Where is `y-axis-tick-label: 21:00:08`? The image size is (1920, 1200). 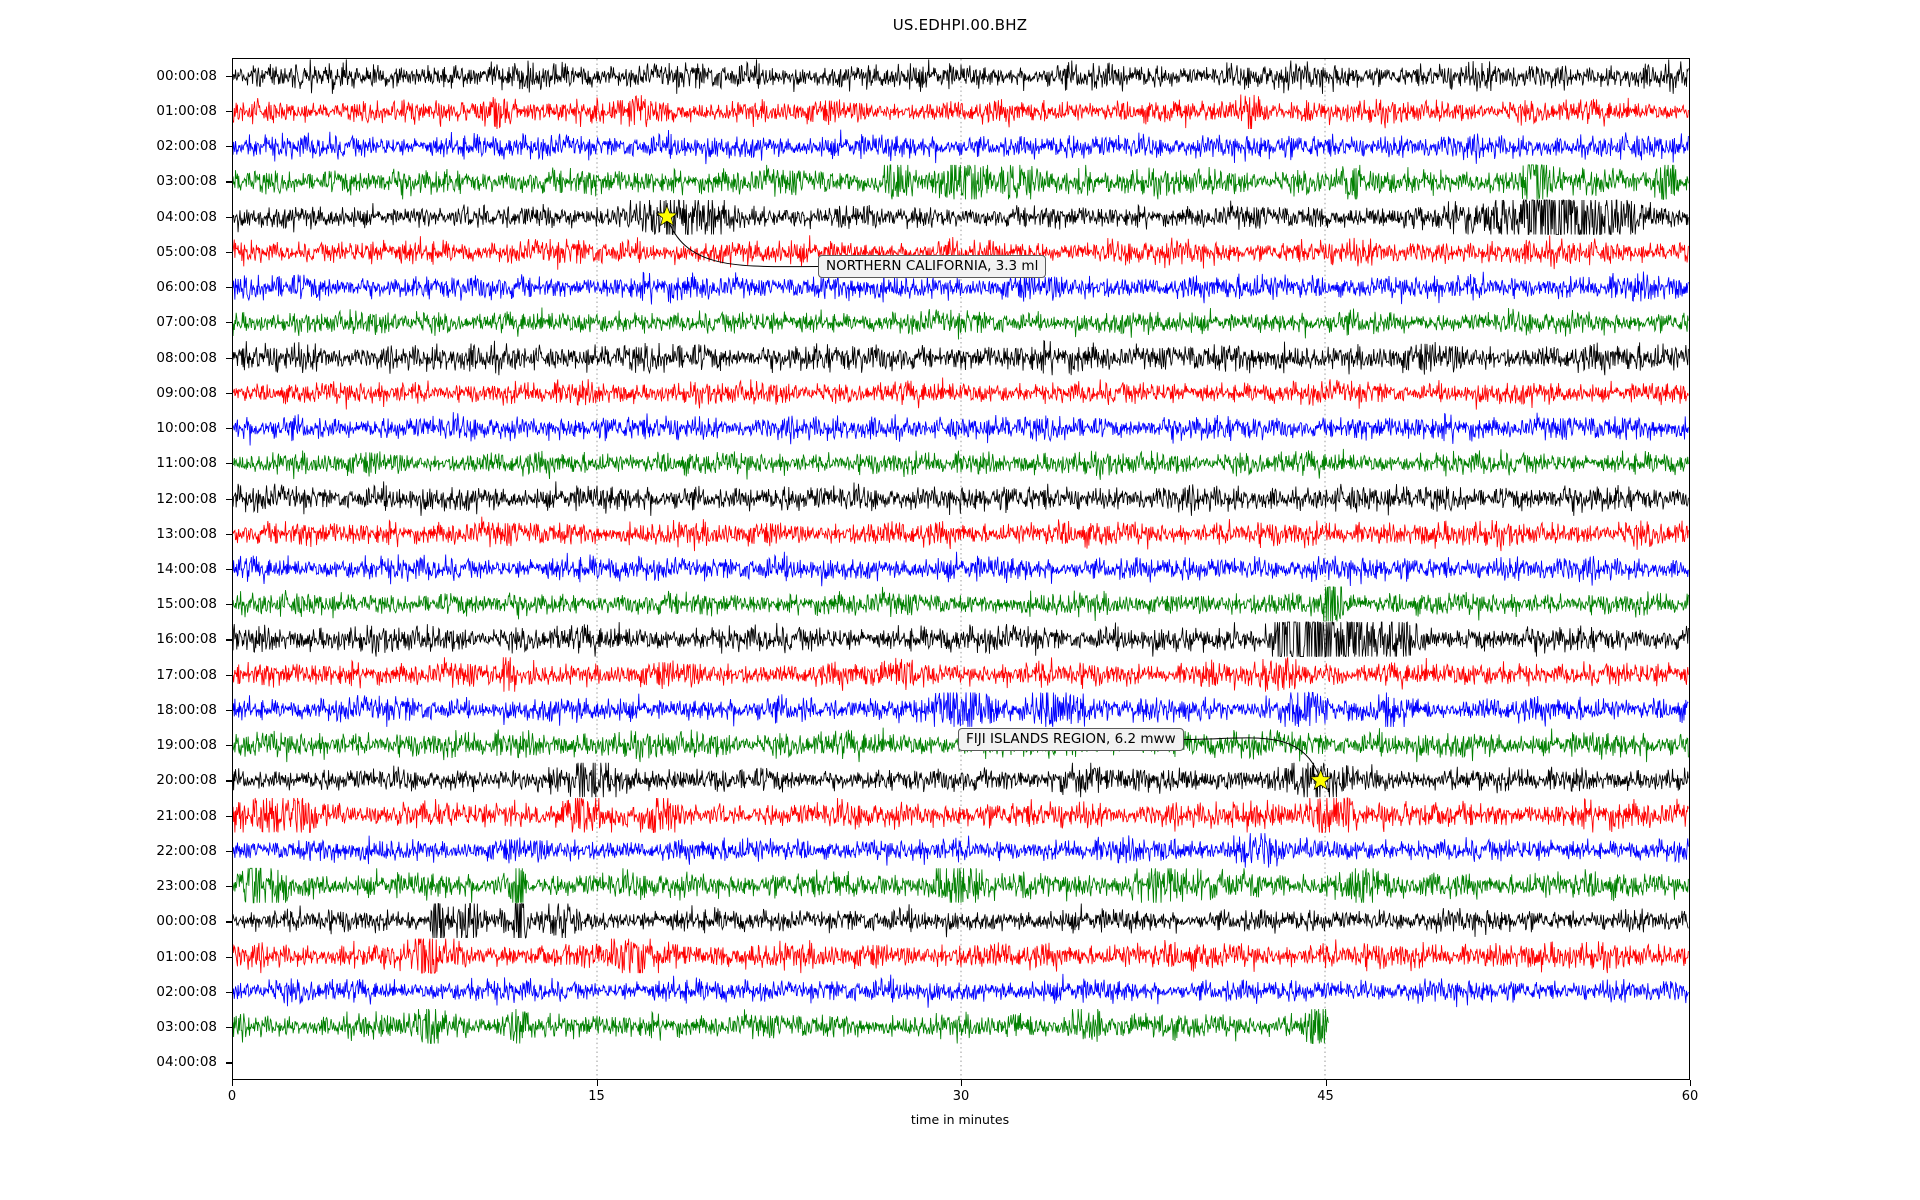
y-axis-tick-label: 21:00:08 is located at coordinates (186, 815).